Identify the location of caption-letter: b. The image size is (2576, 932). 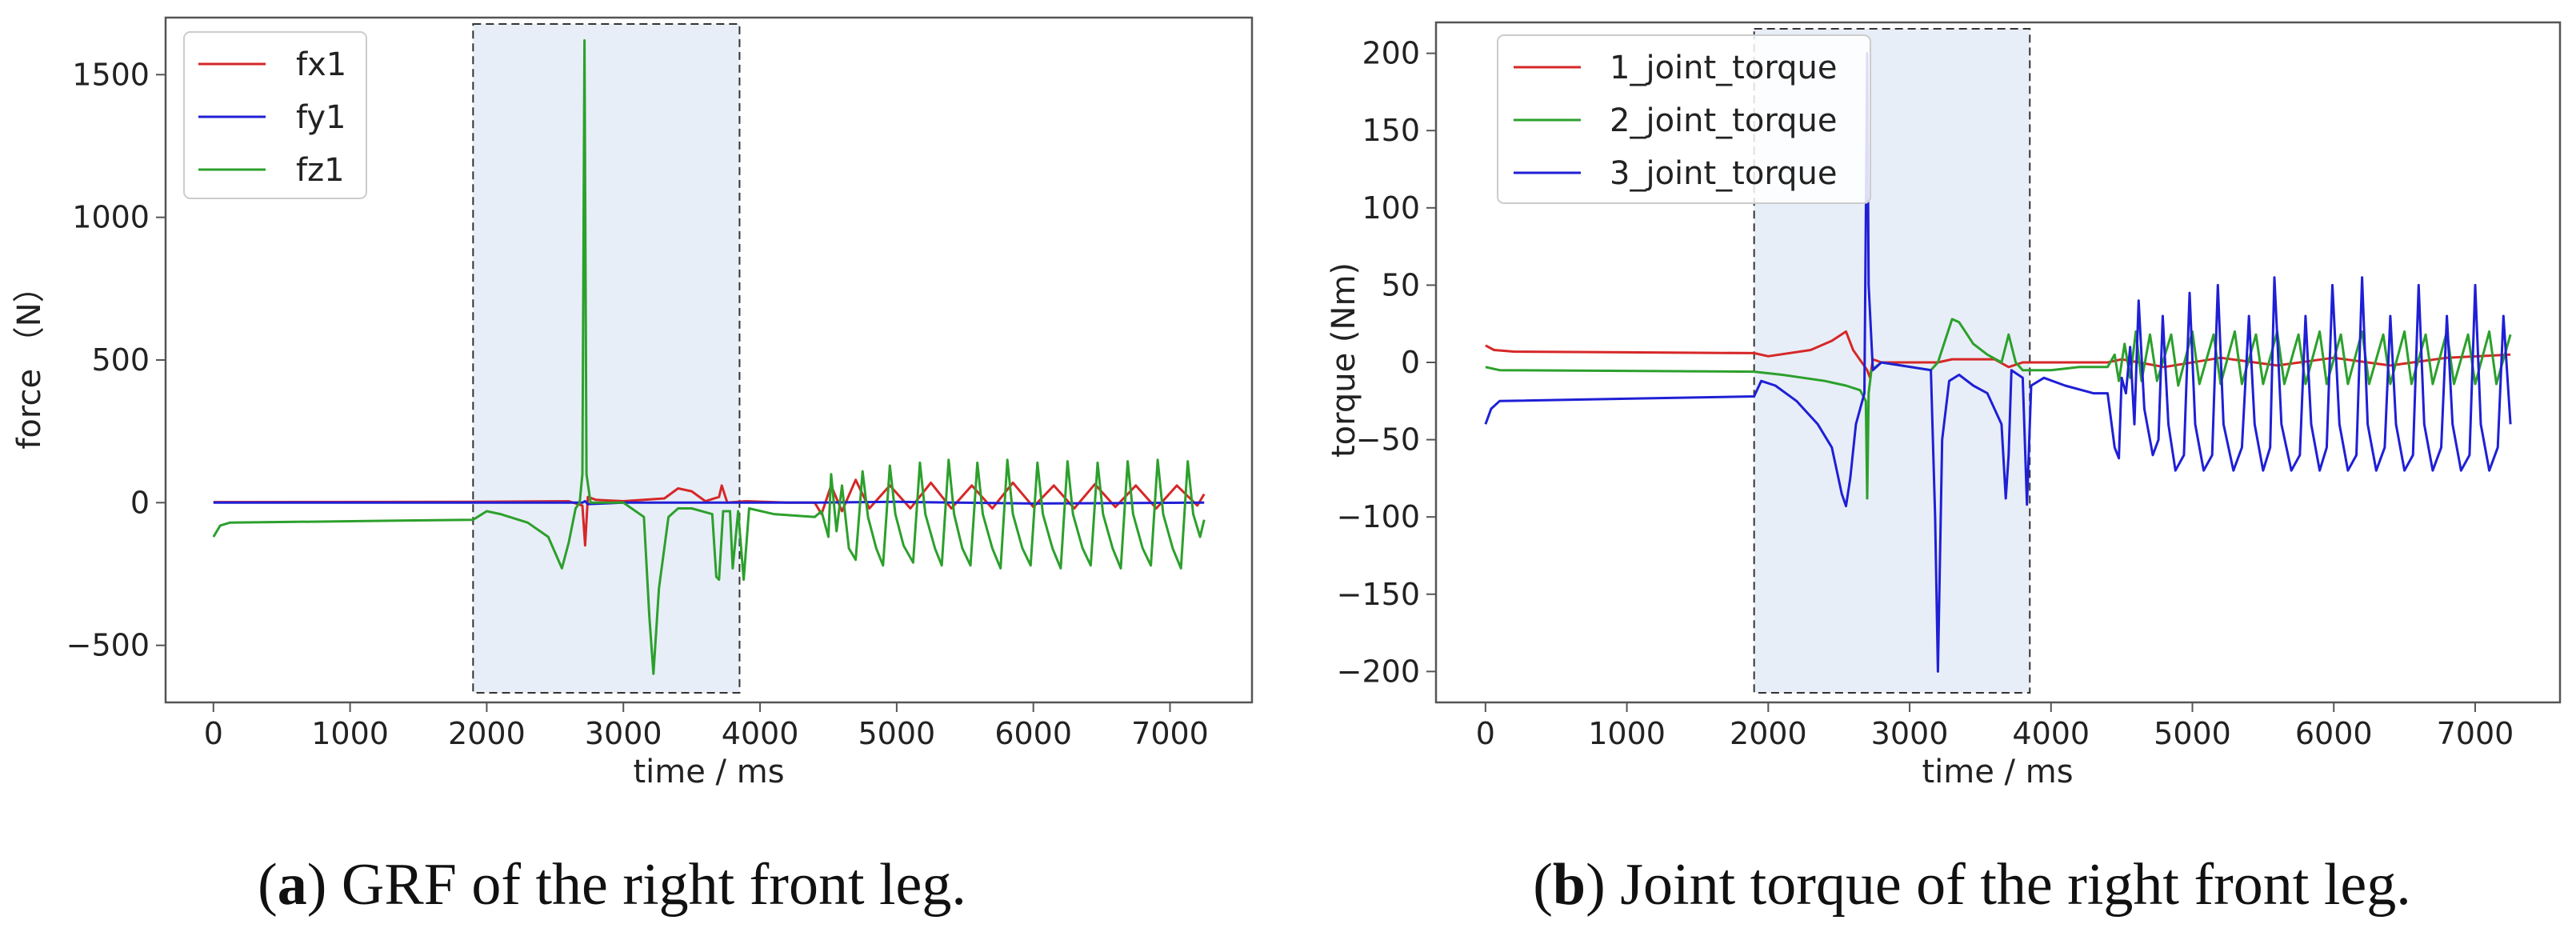
(1569, 885).